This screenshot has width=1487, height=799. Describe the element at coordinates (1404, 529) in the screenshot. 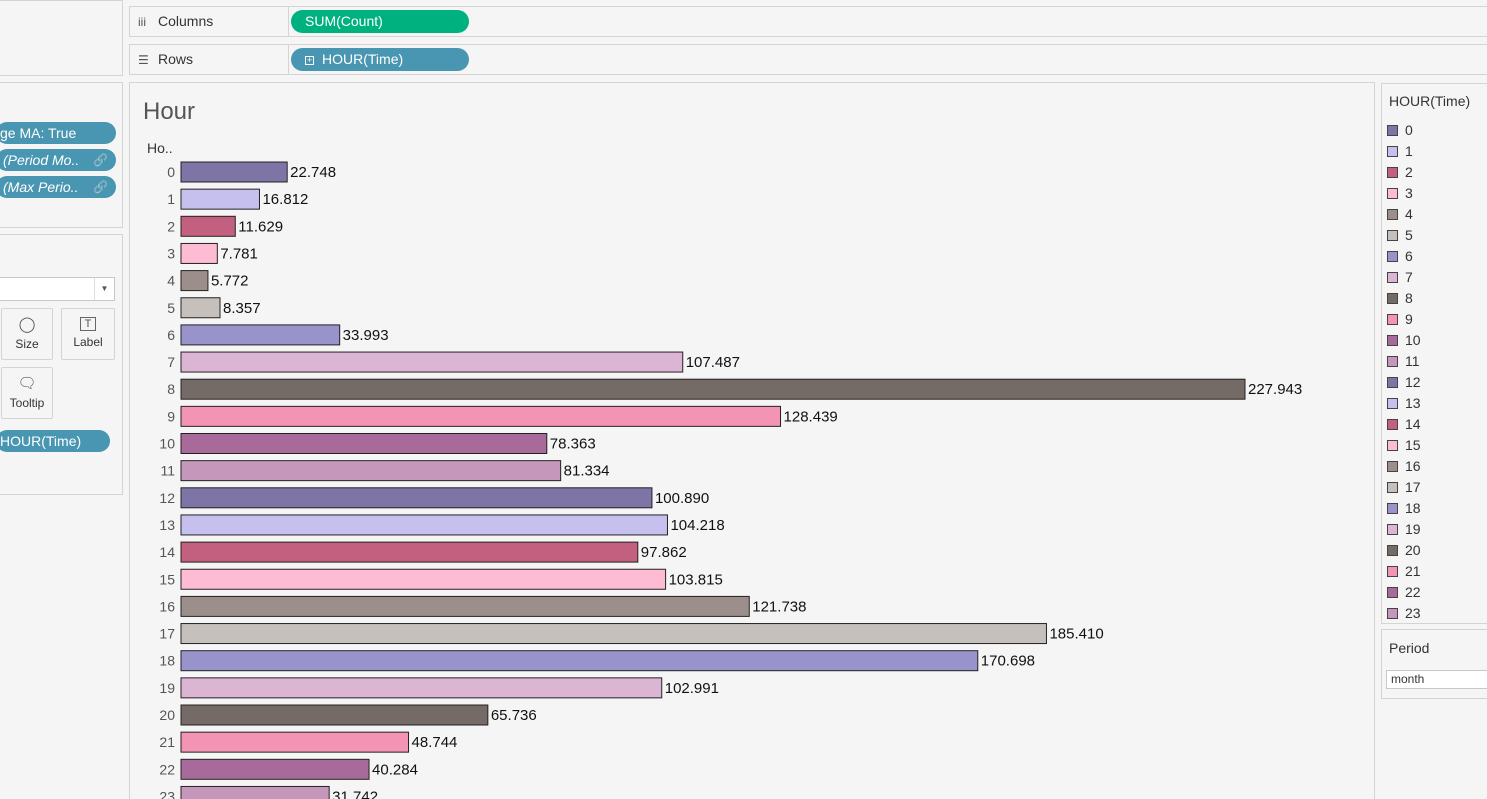

I see `legend-item: 19` at that location.